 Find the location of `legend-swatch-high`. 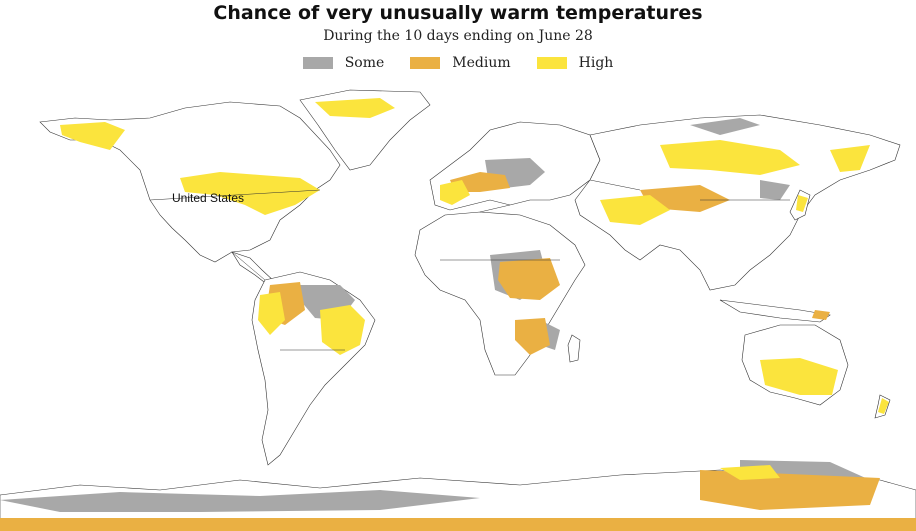

legend-swatch-high is located at coordinates (551, 63).